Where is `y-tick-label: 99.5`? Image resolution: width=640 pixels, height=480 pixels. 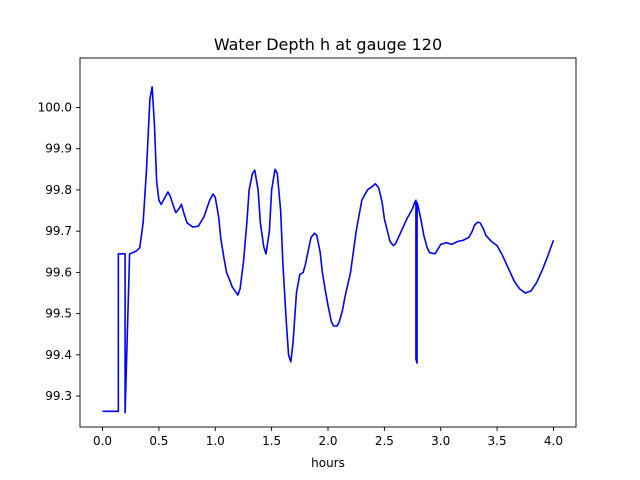
y-tick-label: 99.5 is located at coordinates (58, 314).